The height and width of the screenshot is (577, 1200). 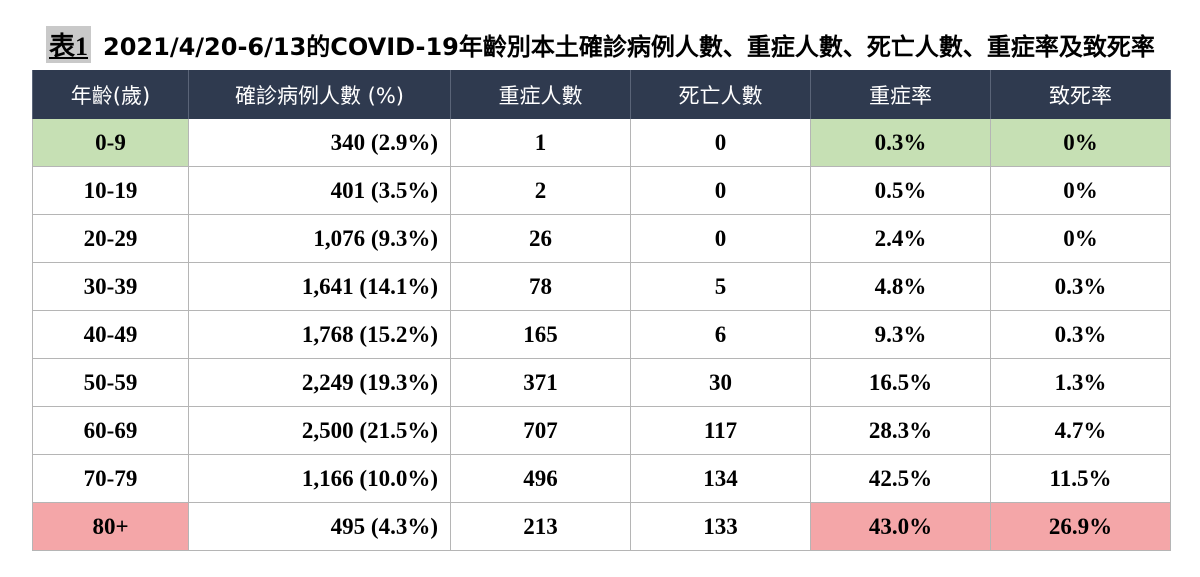 What do you see at coordinates (110, 526) in the screenshot?
I see `cell-age: 80+` at bounding box center [110, 526].